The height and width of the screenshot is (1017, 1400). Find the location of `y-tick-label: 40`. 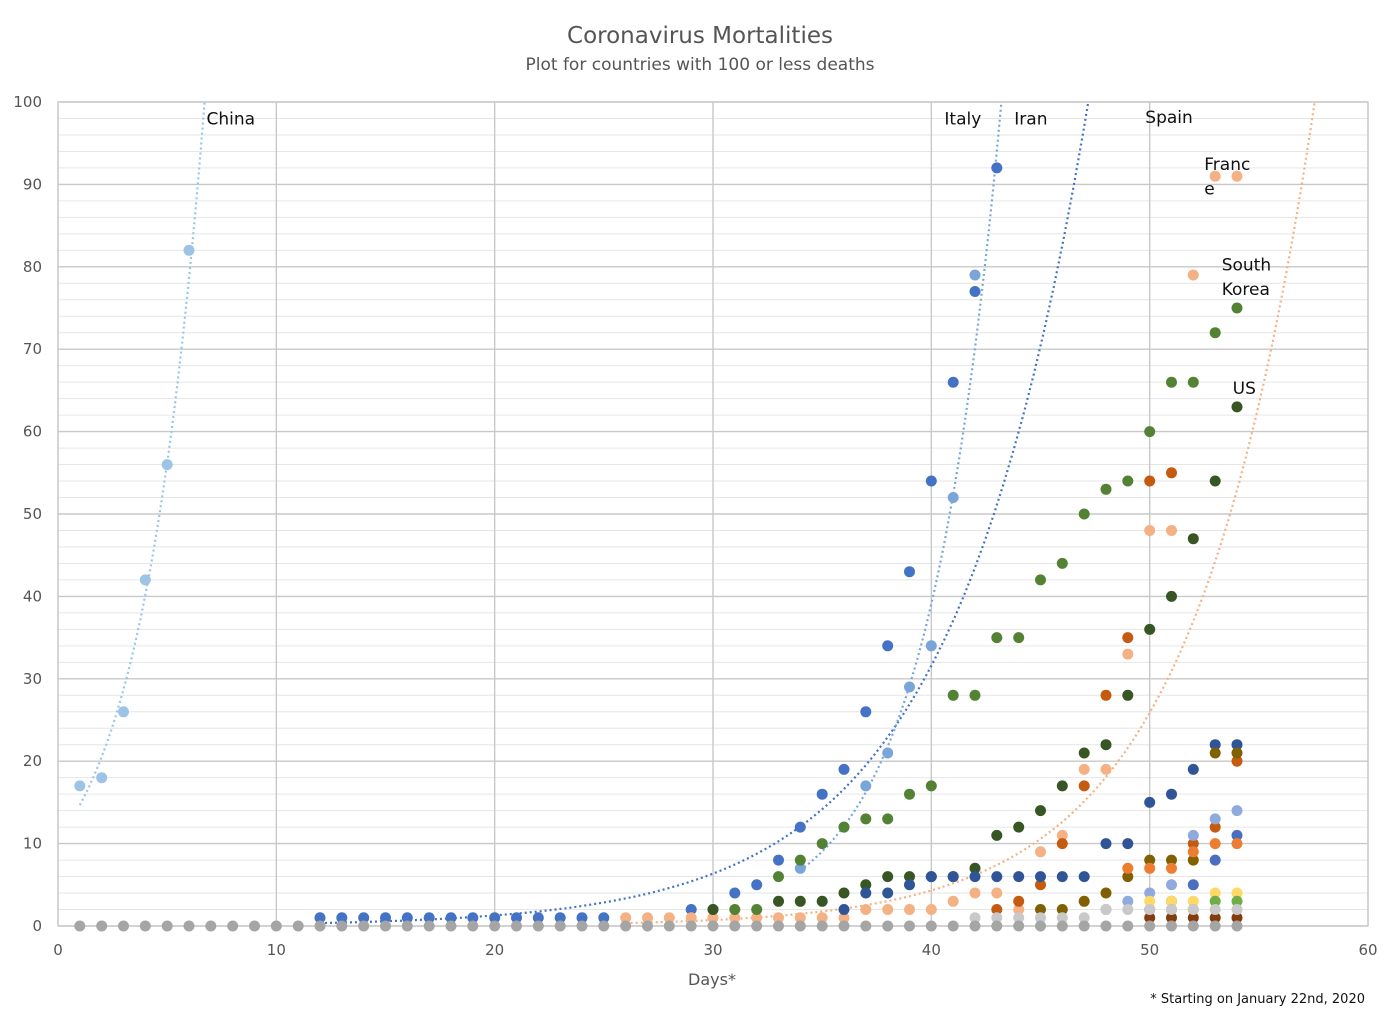

y-tick-label: 40 is located at coordinates (32, 596).